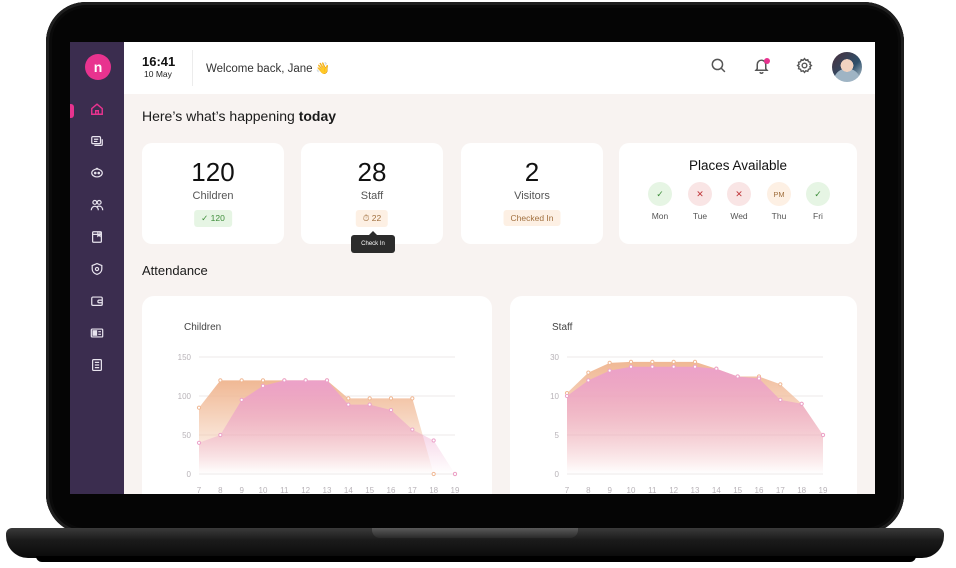  What do you see at coordinates (192, 68) in the screenshot?
I see `divider` at bounding box center [192, 68].